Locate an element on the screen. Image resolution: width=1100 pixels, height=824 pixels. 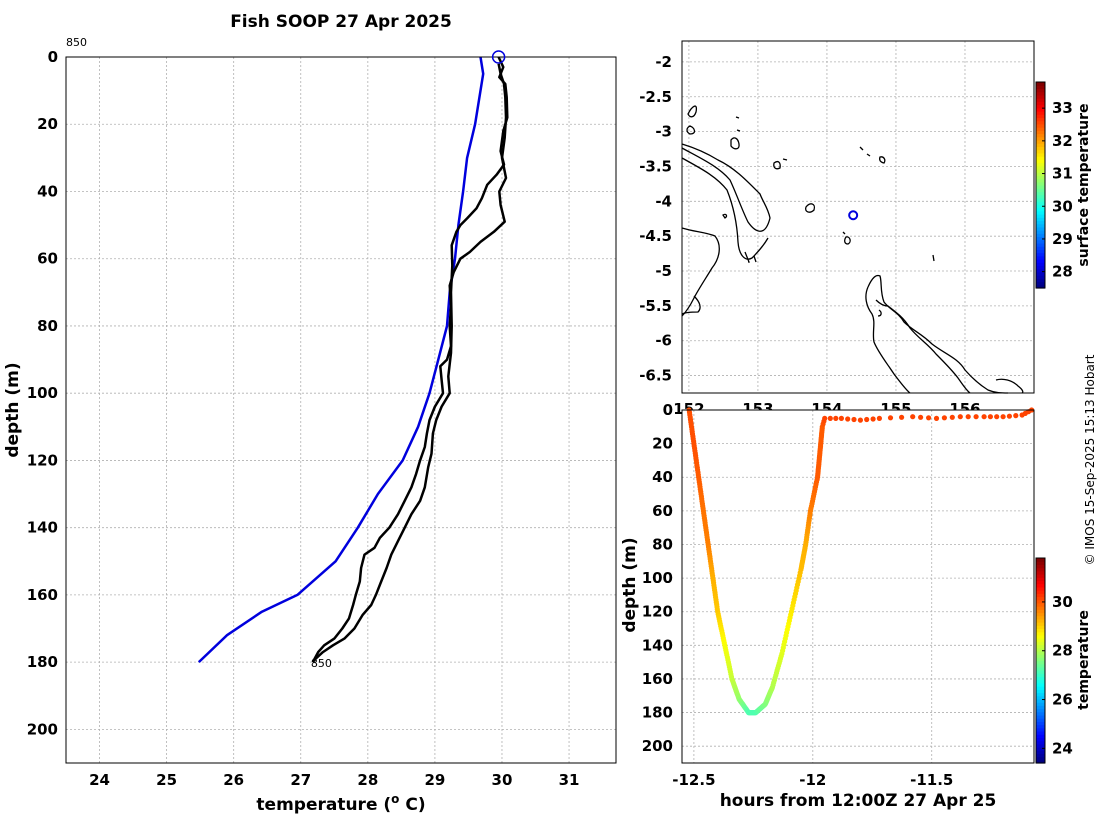
timeseries-ylabel: depth (m) is located at coordinates (630, 584).